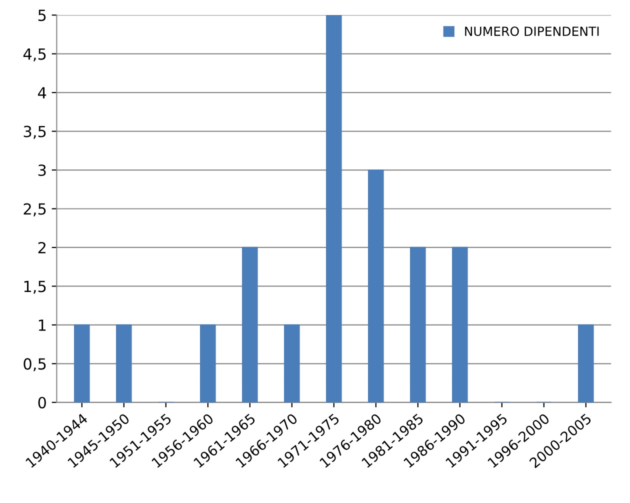  Describe the element at coordinates (42, 325) in the screenshot. I see `y-tick-label: 1` at that location.